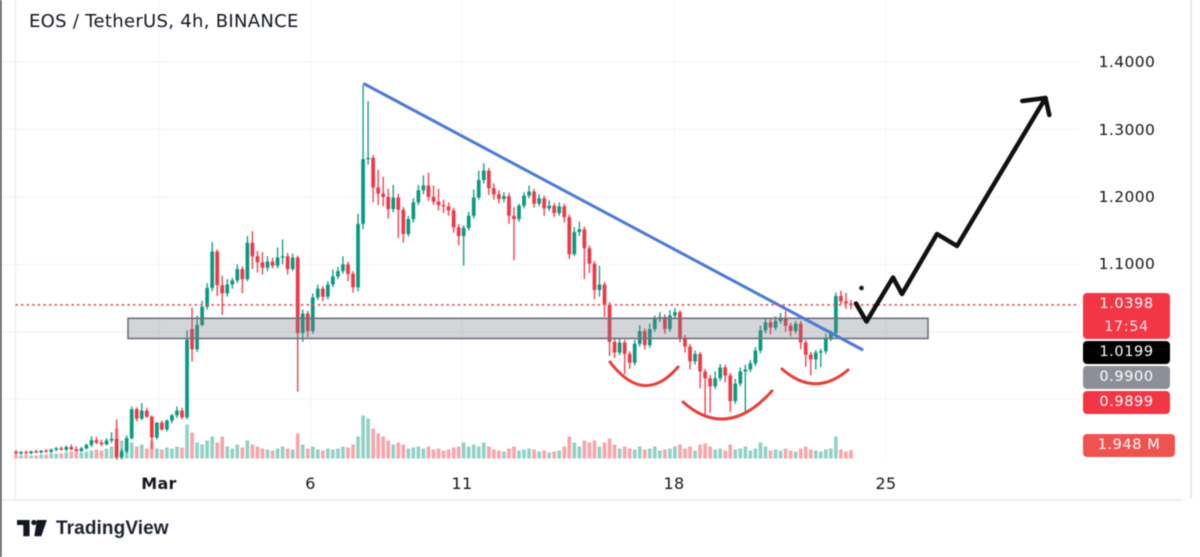  I want to click on price-badge-alert: 0.9899, so click(1126, 403).